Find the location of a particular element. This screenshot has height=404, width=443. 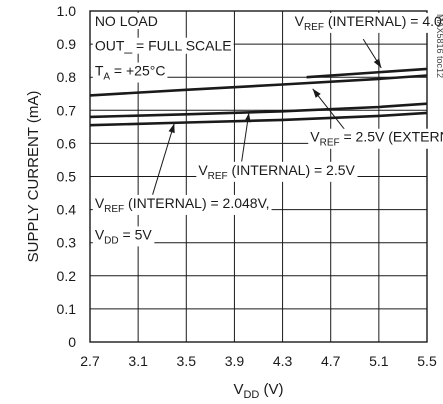

condition-text-0: NO LOAD is located at coordinates (126, 21).